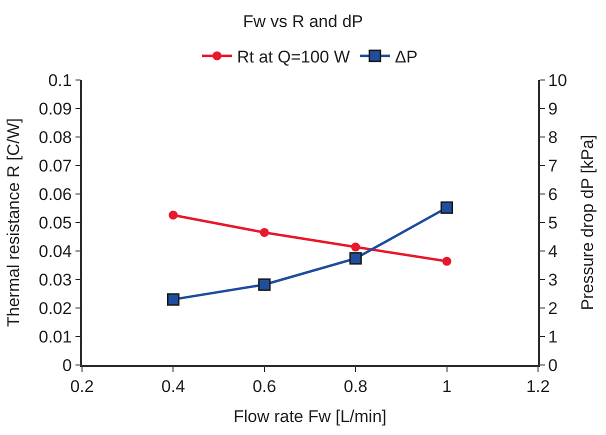  I want to click on x-tick-label: 1, so click(447, 386).